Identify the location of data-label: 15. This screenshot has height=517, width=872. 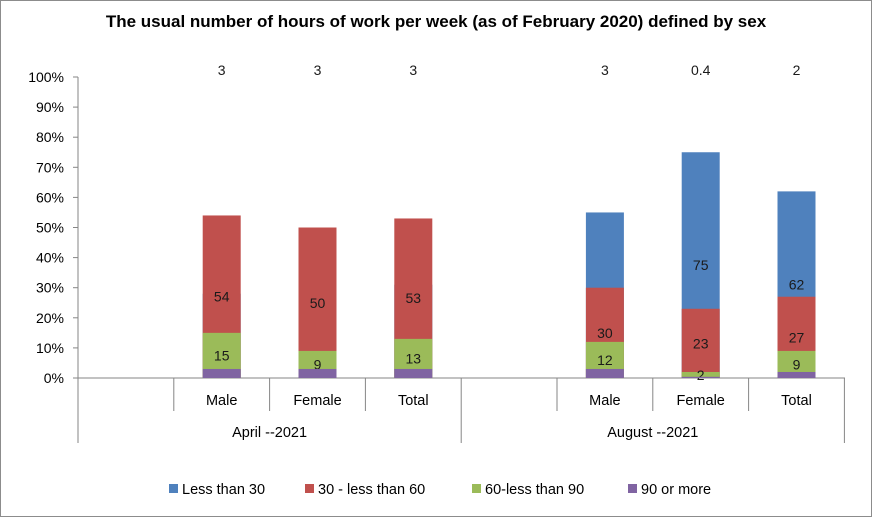
(222, 355).